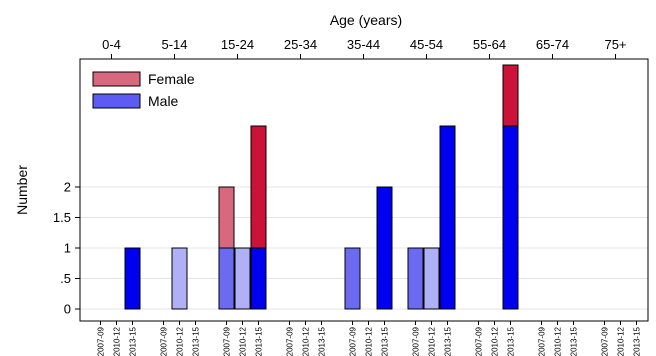 The height and width of the screenshot is (356, 656). What do you see at coordinates (65, 278) in the screenshot?
I see `y-tick-label: .5` at bounding box center [65, 278].